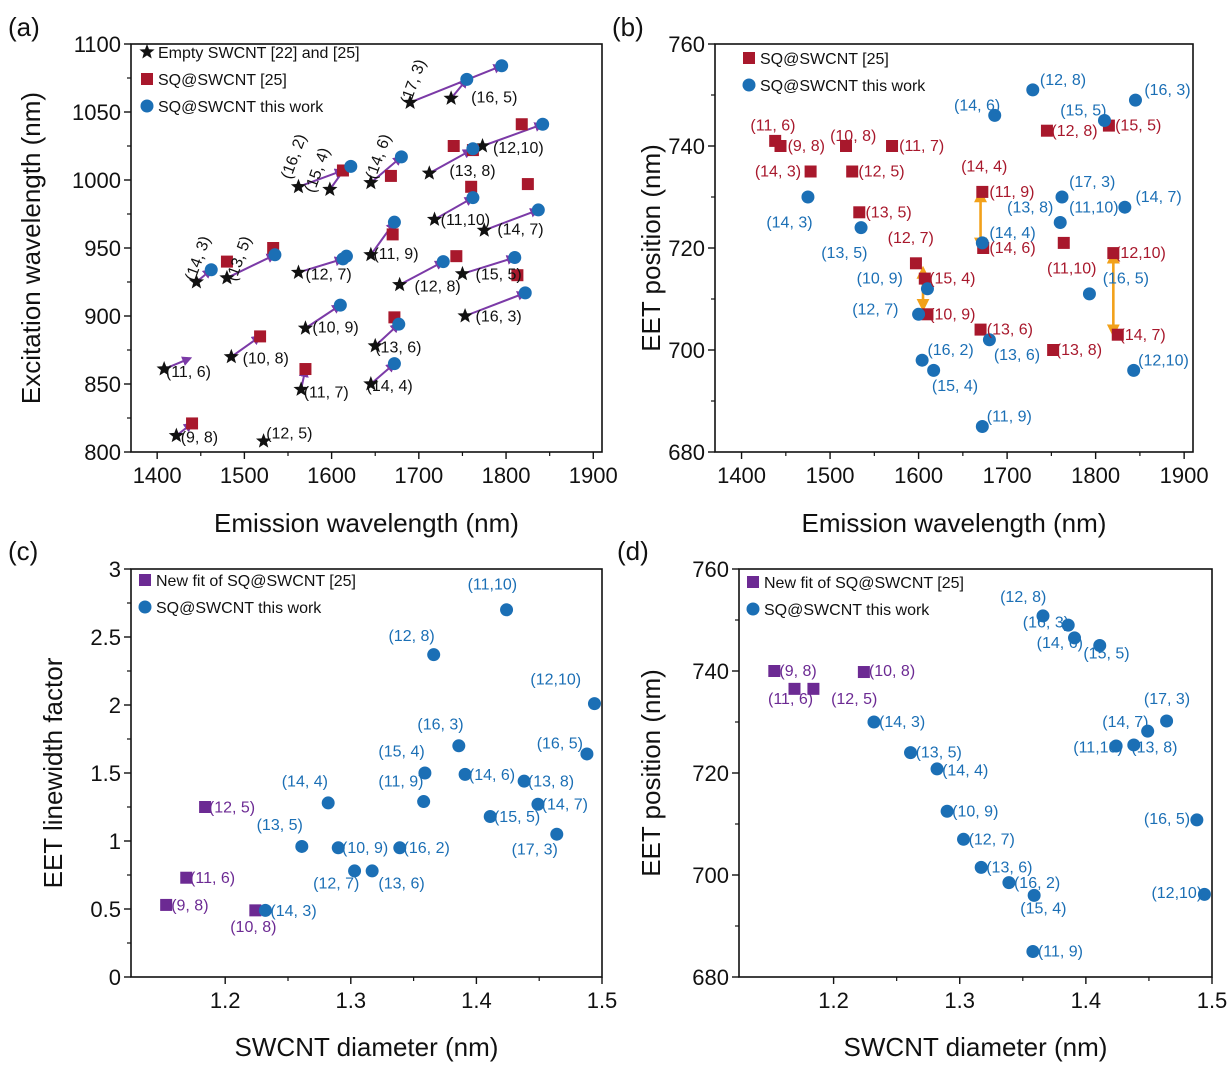  I want to click on y-tick-label: 1000, so click(96, 180).